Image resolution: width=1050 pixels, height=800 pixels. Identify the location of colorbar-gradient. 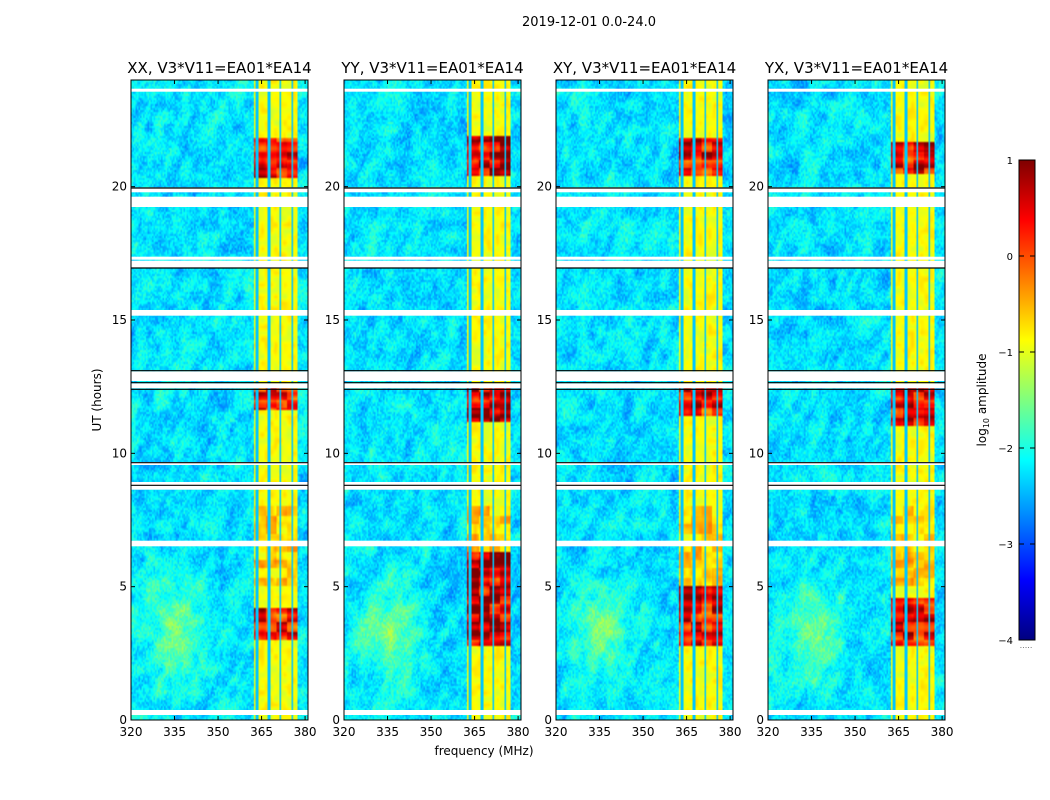
(1027, 400).